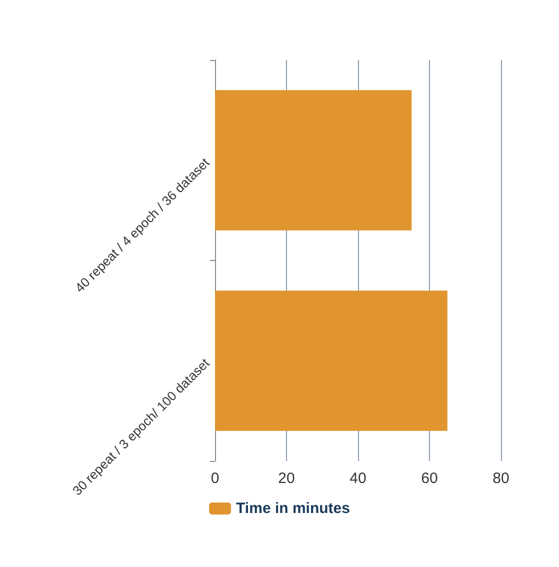  Describe the element at coordinates (215, 478) in the screenshot. I see `x-tick-label: 0` at that location.